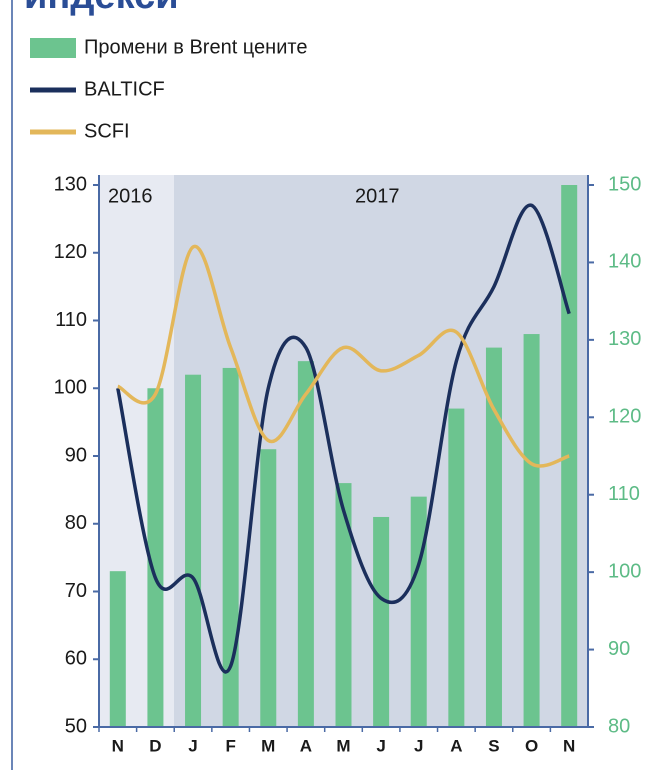 The image size is (662, 770). What do you see at coordinates (624, 184) in the screenshot?
I see `y2-tick-label: 150` at bounding box center [624, 184].